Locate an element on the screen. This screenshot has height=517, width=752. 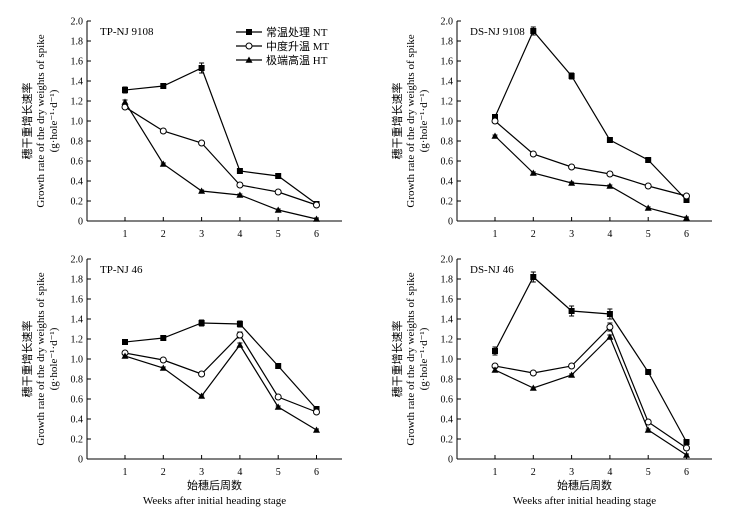
panel-title: TP-NJ 46 is located at coordinates (121, 270).